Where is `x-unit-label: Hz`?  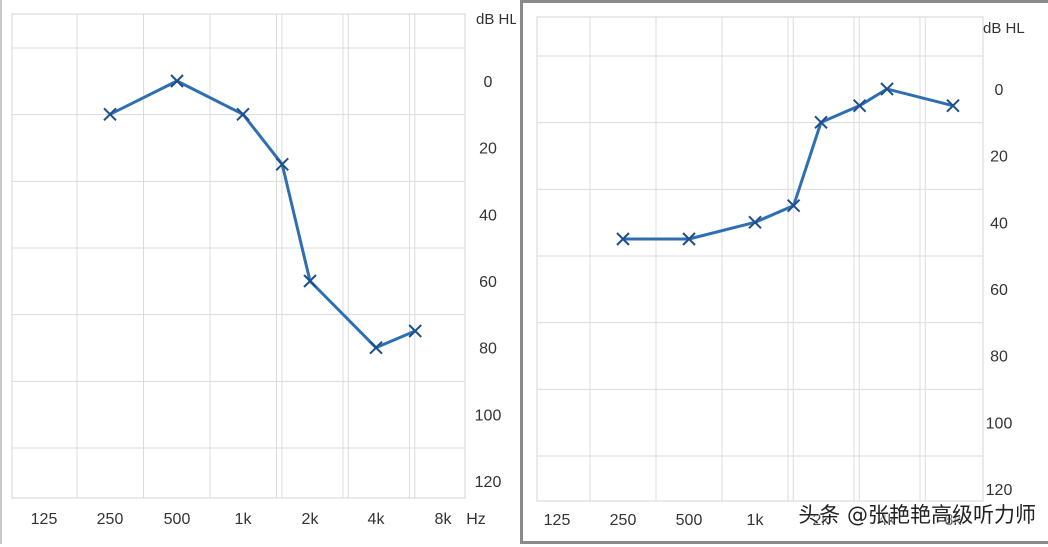
x-unit-label: Hz is located at coordinates (476, 519).